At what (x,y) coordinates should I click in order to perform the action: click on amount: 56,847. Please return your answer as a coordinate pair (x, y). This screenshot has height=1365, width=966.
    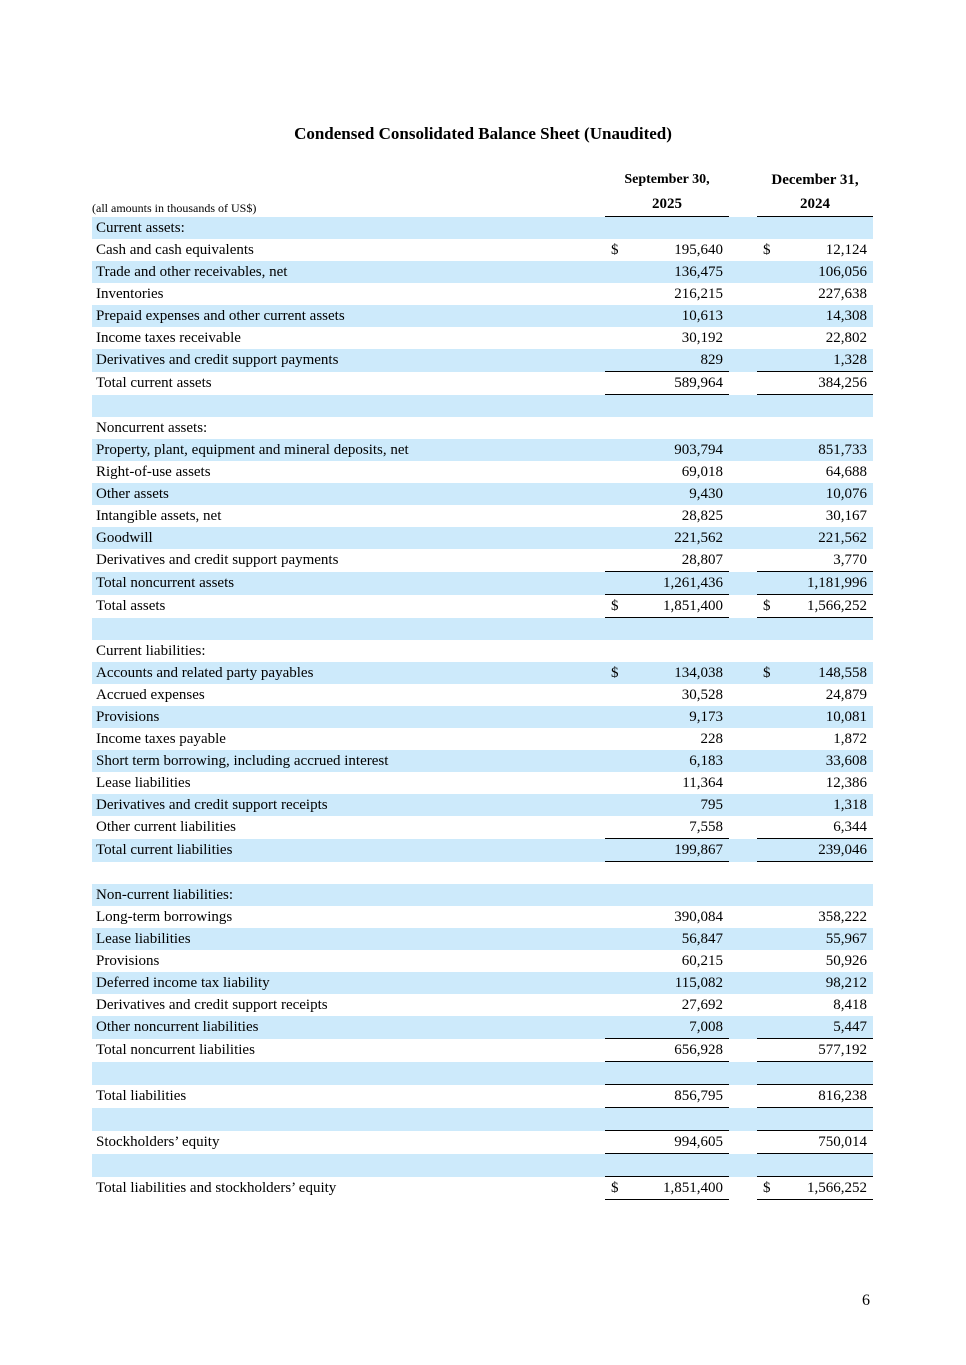
    Looking at the image, I should click on (702, 939).